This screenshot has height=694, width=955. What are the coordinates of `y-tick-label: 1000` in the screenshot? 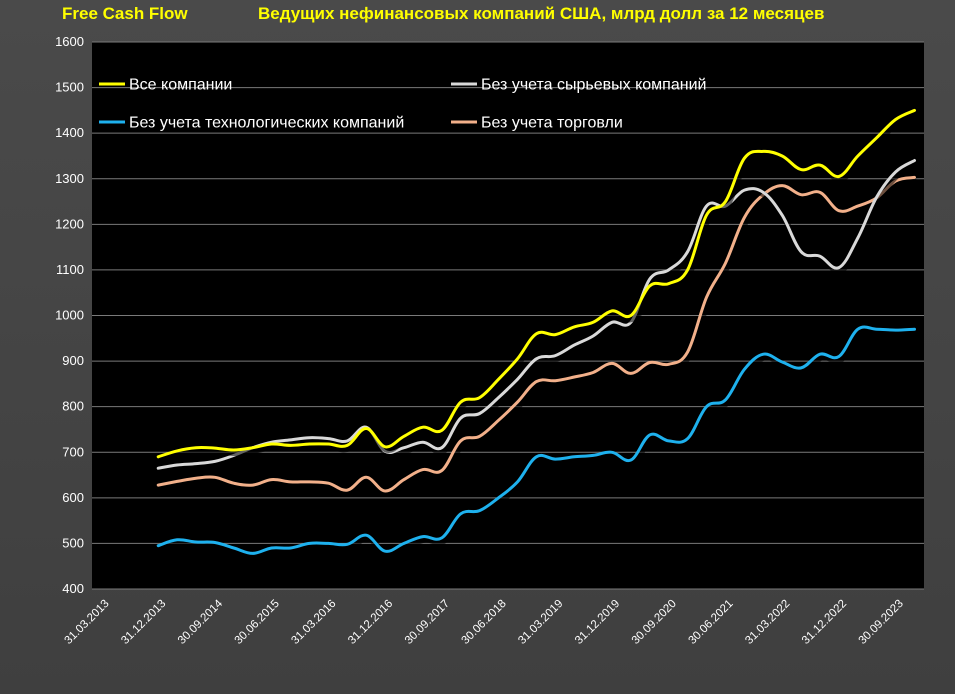 It's located at (69, 315).